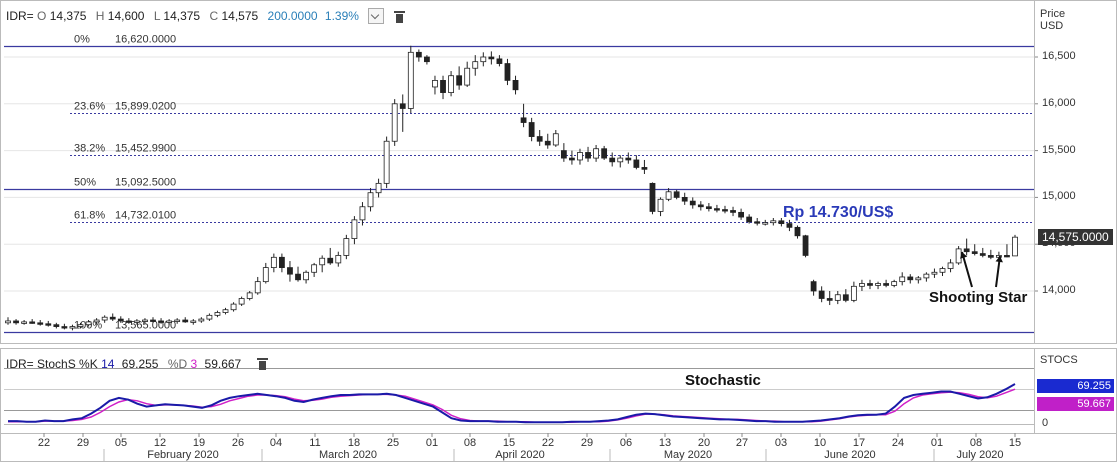 The image size is (1117, 463). I want to click on x-tick-label: 03, so click(781, 443).